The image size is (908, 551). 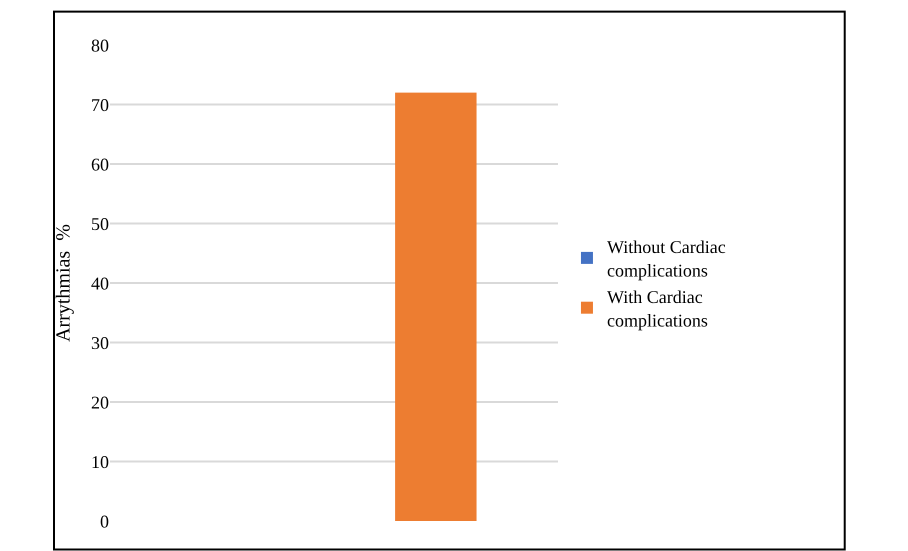 What do you see at coordinates (100, 283) in the screenshot?
I see `y-tick-label: 40` at bounding box center [100, 283].